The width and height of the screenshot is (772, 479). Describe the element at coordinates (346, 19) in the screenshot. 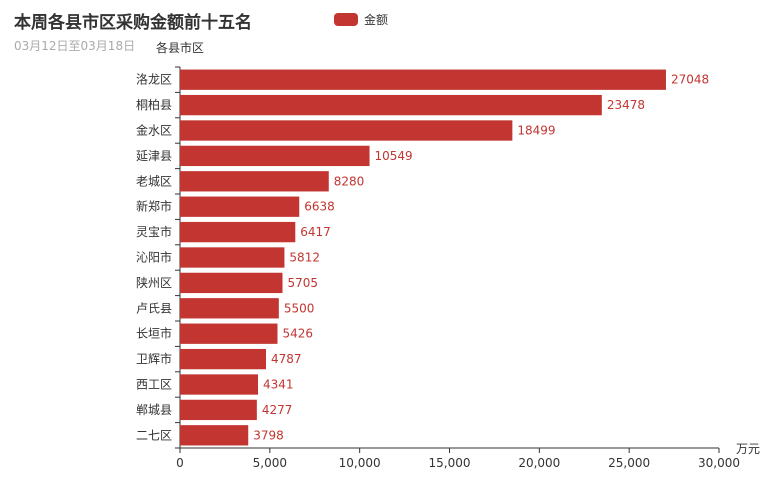

I see `legend-swatch` at that location.